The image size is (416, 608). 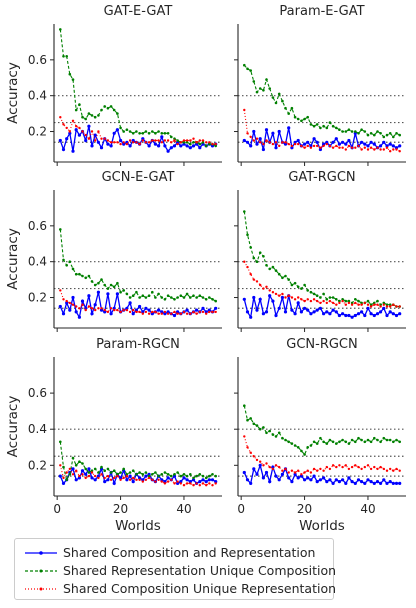 What do you see at coordinates (13, 259) in the screenshot?
I see `y-axis-label: Accuracy` at bounding box center [13, 259].